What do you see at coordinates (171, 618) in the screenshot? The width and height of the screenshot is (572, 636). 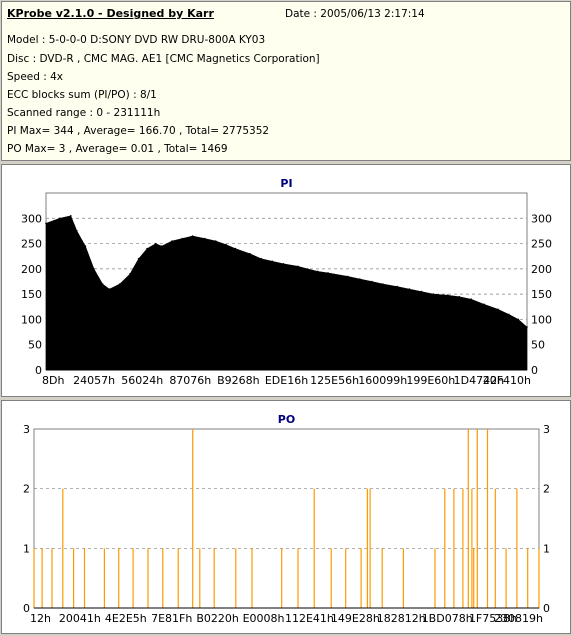 I see `x-tick-label: 7E81Fh` at bounding box center [171, 618].